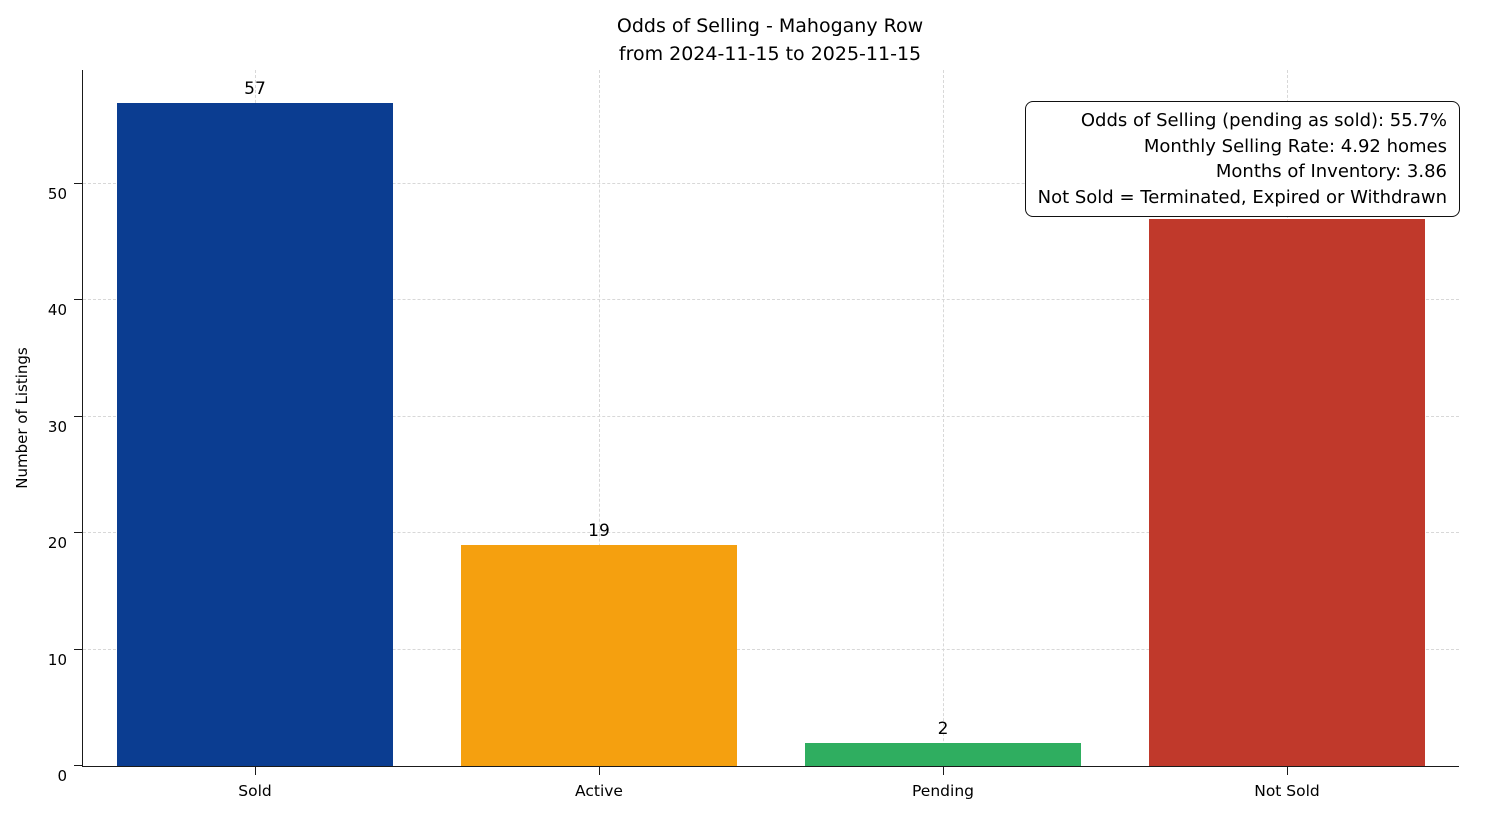  Describe the element at coordinates (943, 791) in the screenshot. I see `x-tick-label: Pending` at that location.